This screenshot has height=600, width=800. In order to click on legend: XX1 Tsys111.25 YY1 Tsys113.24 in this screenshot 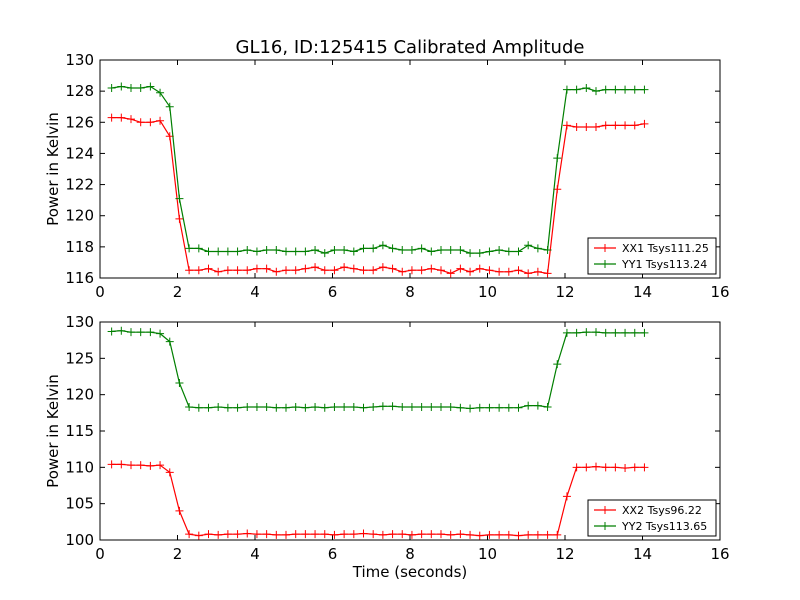, I will do `click(652, 256)`.